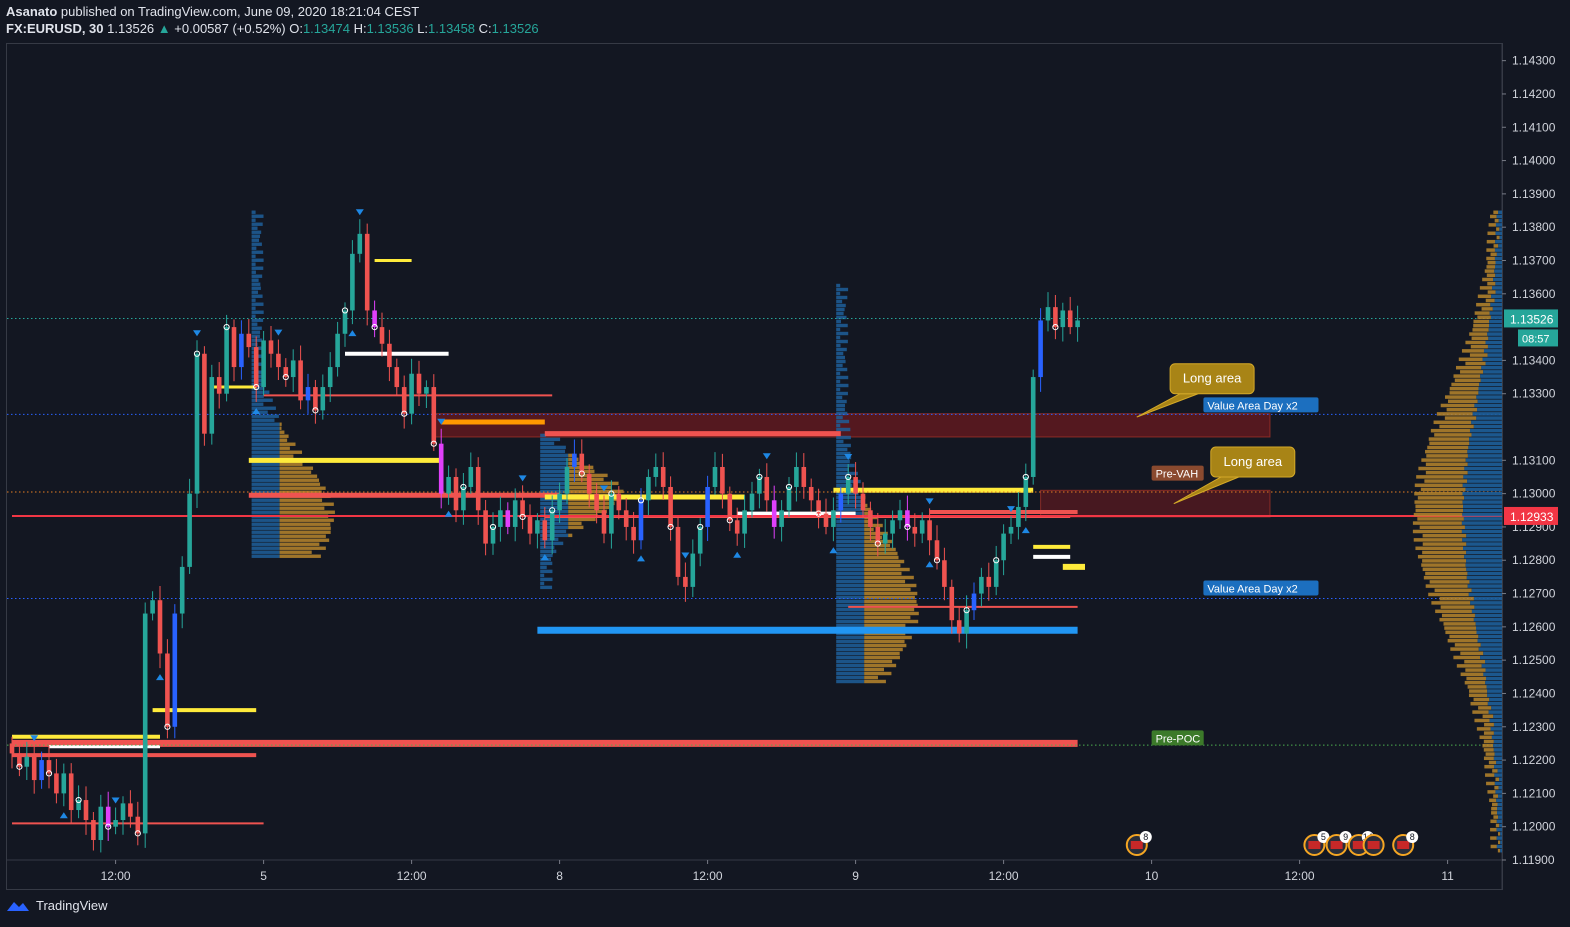 The height and width of the screenshot is (927, 1570). Describe the element at coordinates (1314, 845) in the screenshot. I see `us-flag-icon` at that location.